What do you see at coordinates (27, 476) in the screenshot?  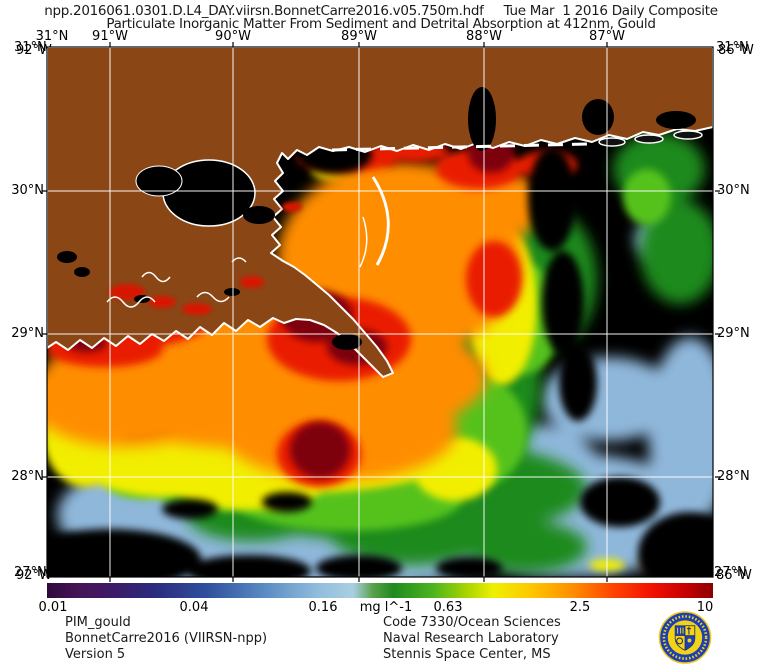 I see `axis-label-left-28n: 28°N` at bounding box center [27, 476].